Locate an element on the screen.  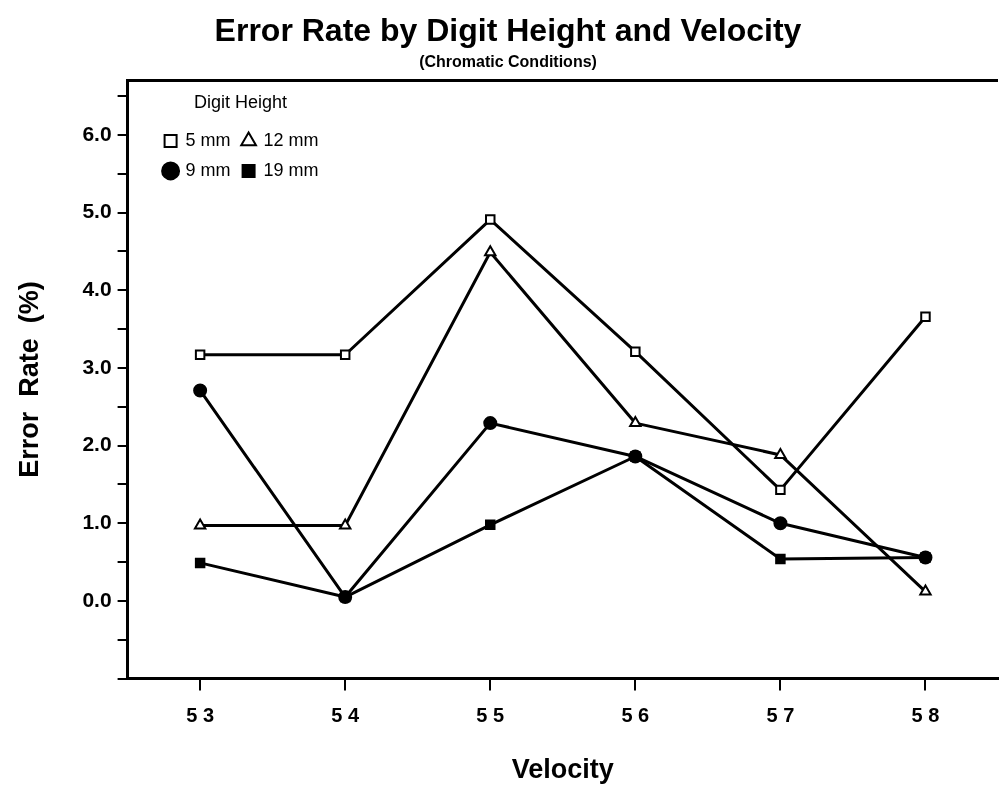
x-tick-label: 5 3 is located at coordinates (200, 715).